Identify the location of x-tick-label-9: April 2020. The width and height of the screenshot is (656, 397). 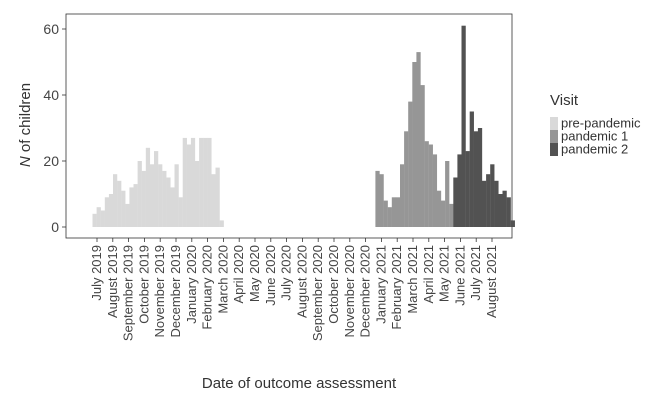
(238, 274).